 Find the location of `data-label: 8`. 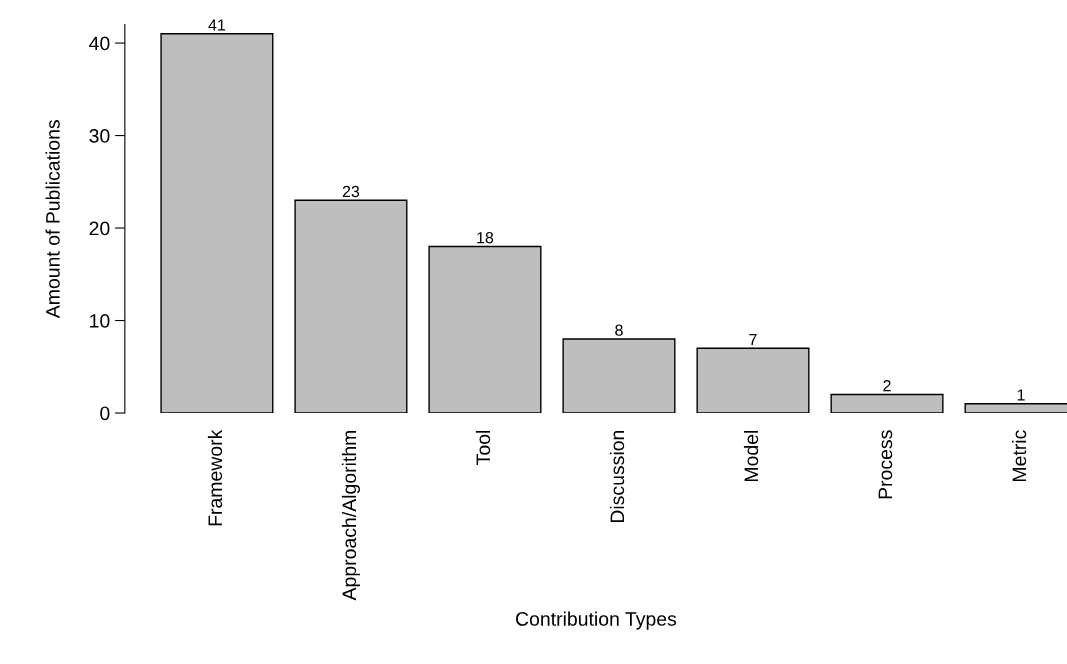

data-label: 8 is located at coordinates (619, 330).